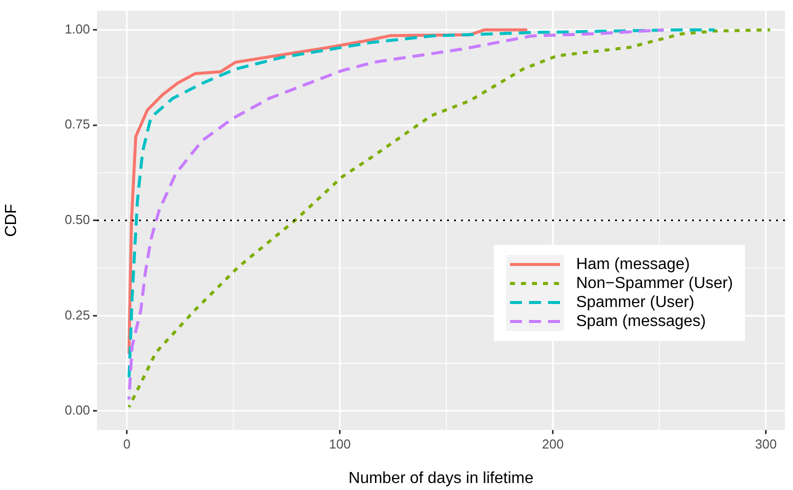 The image size is (793, 490). I want to click on x-tick-label: 100, so click(339, 444).